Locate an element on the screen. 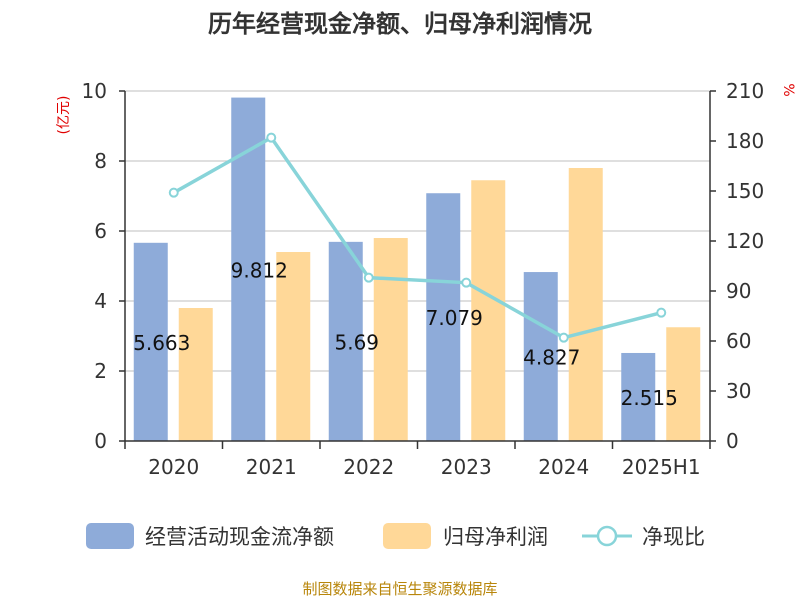 This screenshot has width=800, height=600. bar-value-label-2022: 5.69 is located at coordinates (356, 342).